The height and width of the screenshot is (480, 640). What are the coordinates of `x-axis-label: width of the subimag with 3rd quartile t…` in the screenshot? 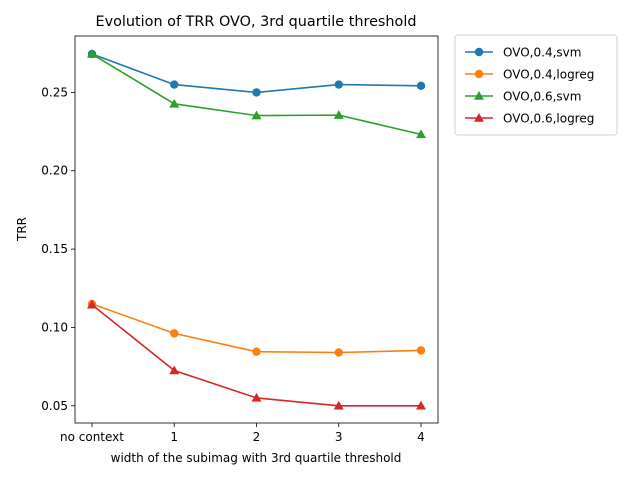 It's located at (256, 458).